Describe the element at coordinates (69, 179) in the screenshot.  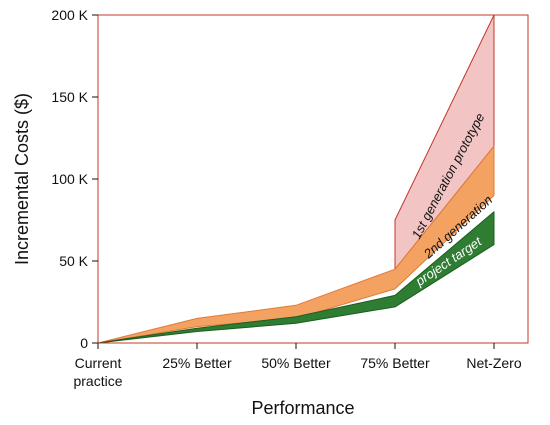
I see `y-tick-label: 100 K` at that location.